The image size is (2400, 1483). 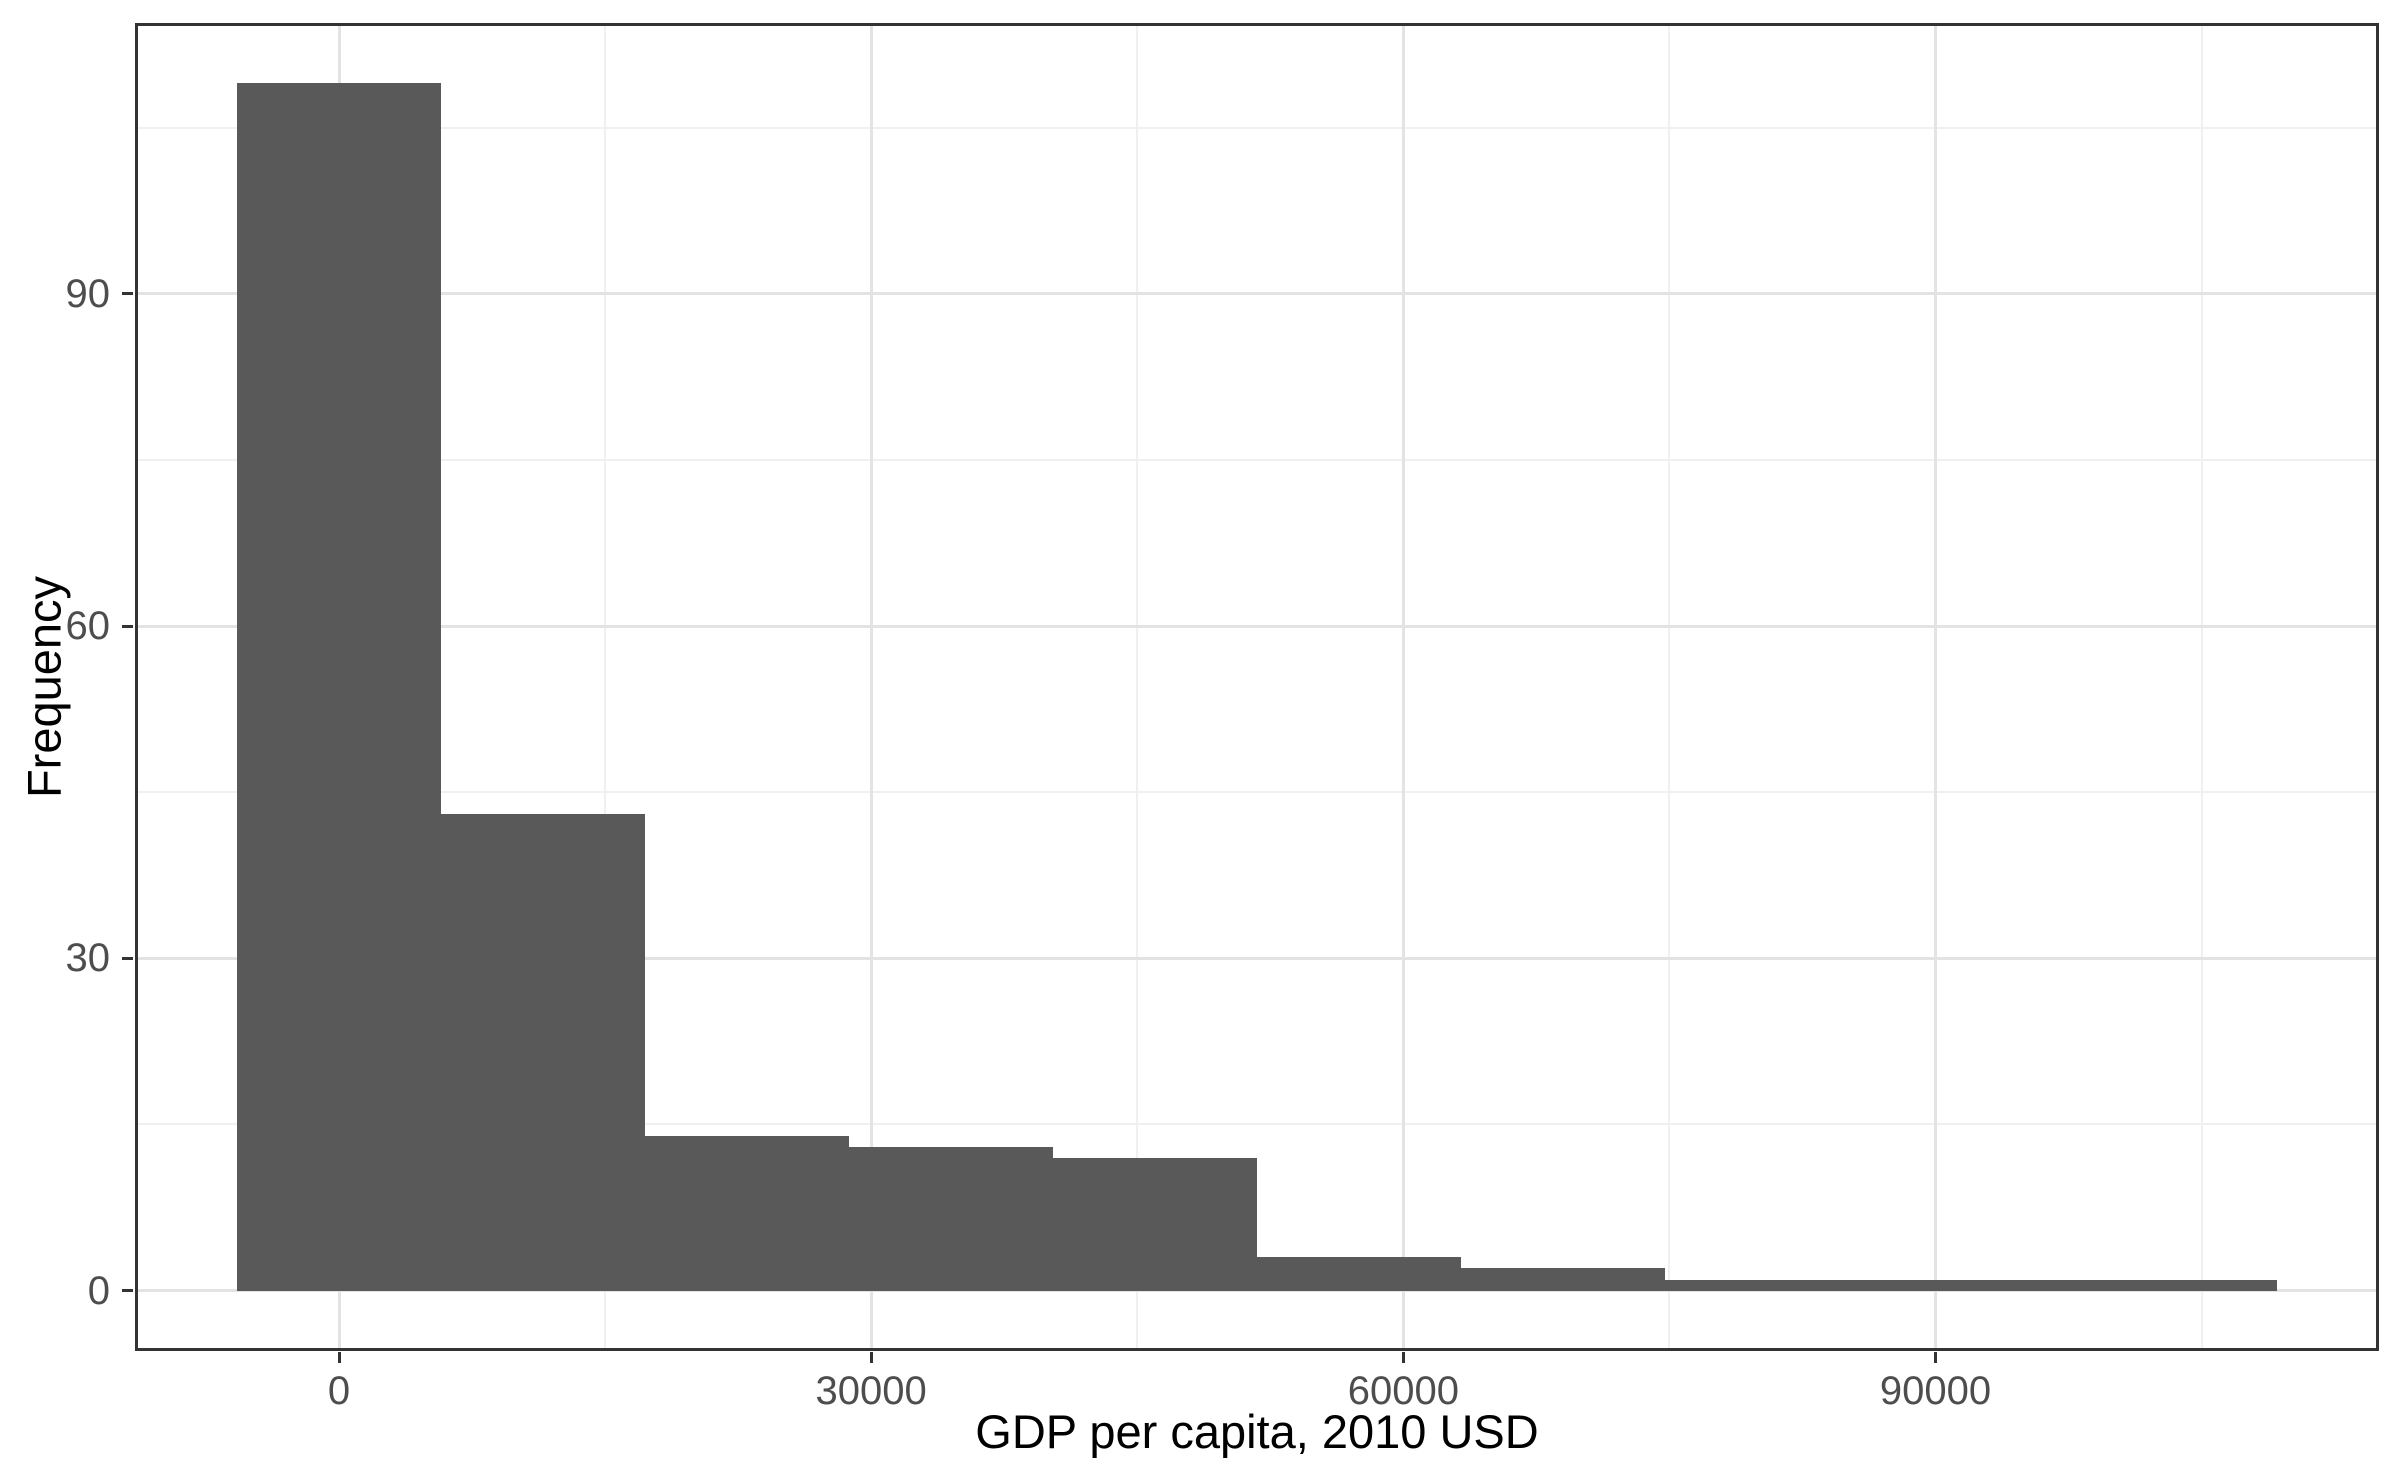 I want to click on x-tick-label: 0, so click(x=339, y=1391).